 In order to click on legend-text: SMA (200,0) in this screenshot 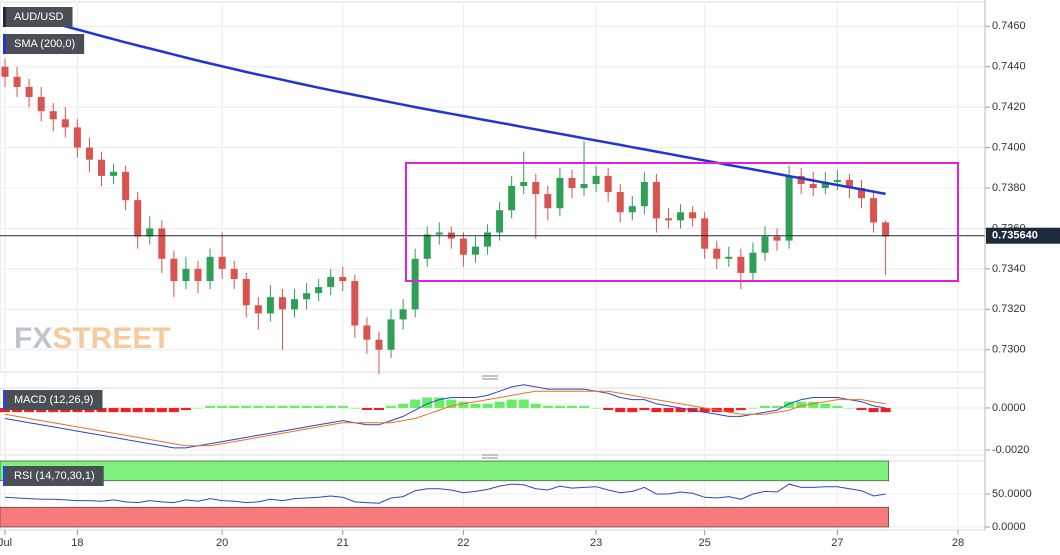, I will do `click(44, 44)`.